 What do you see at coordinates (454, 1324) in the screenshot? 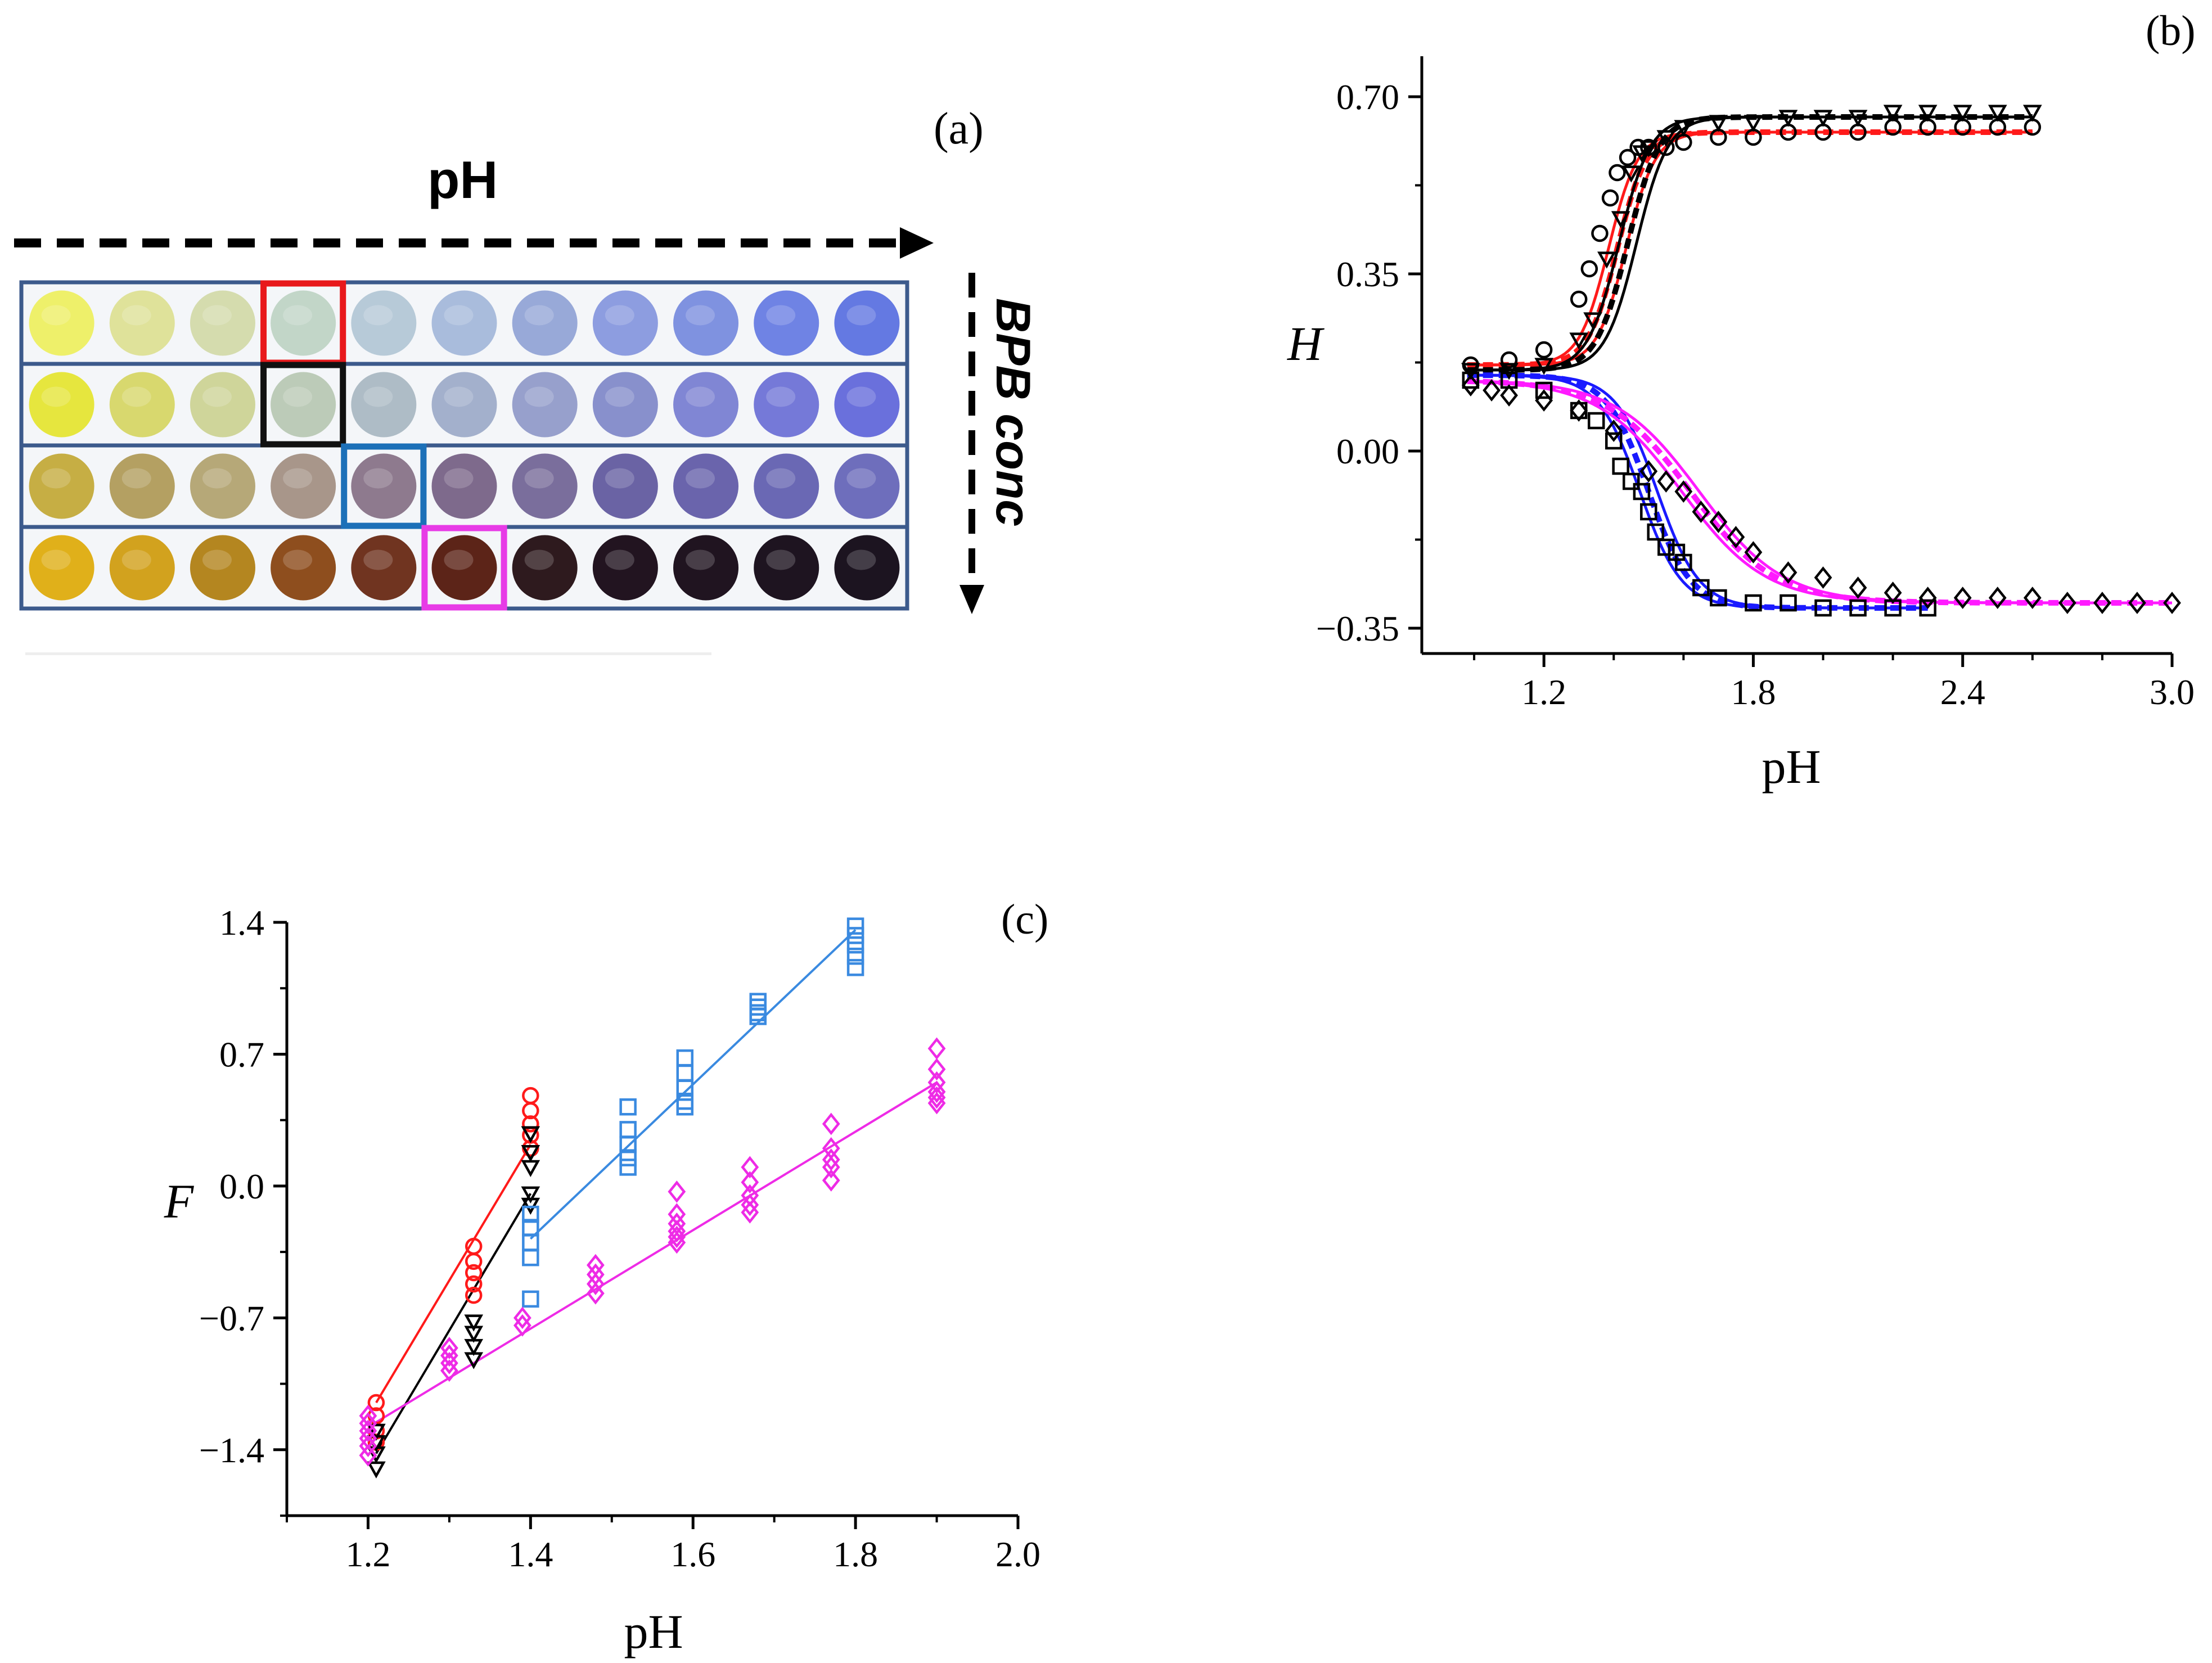
I see `fit-line-black` at bounding box center [454, 1324].